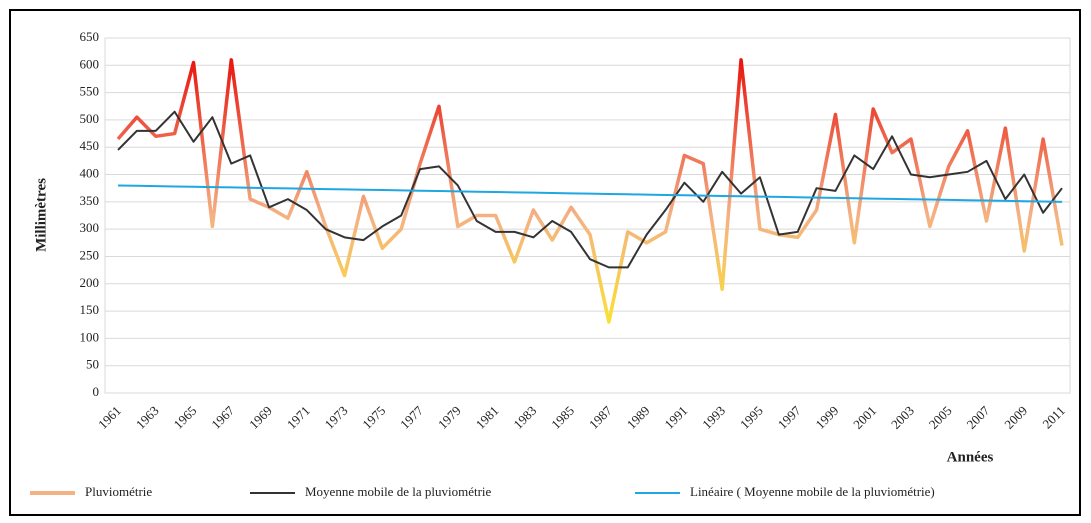  I want to click on y-axis-title: Millimètres, so click(41, 215).